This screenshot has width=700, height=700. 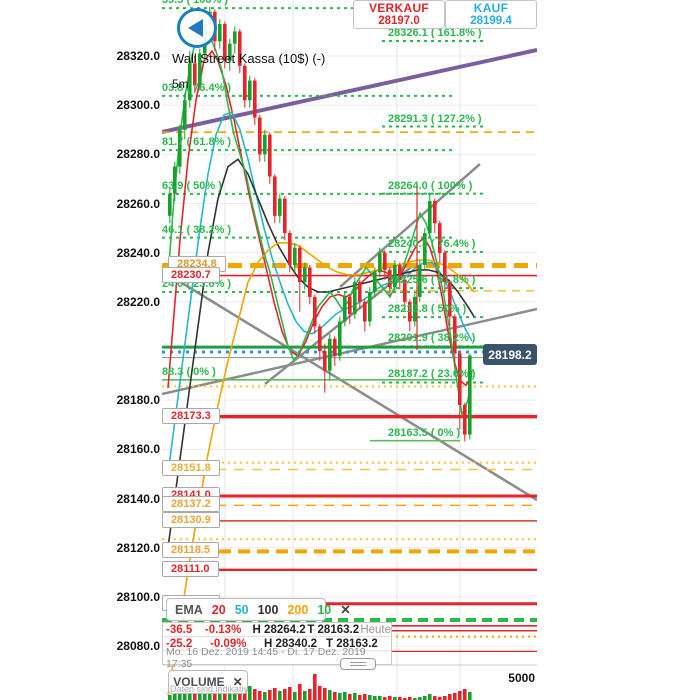 What do you see at coordinates (291, 643) in the screenshot?
I see `high-value: H 28340.2` at bounding box center [291, 643].